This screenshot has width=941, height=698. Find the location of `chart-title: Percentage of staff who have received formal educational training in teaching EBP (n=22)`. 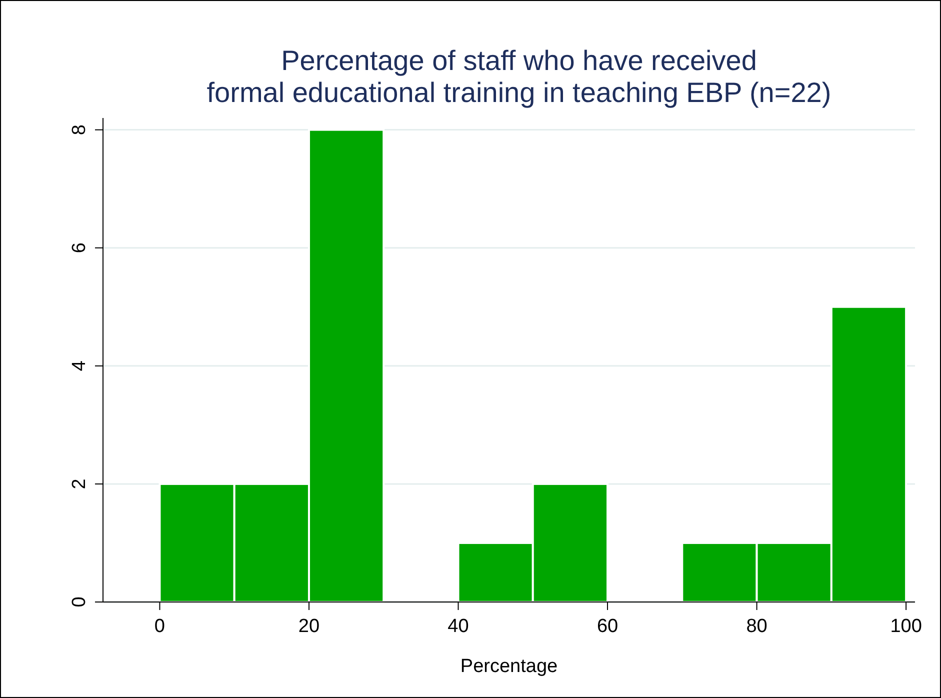

chart-title: Percentage of staff who have received formal educational training in teaching EBP (n=22) is located at coordinates (519, 76).